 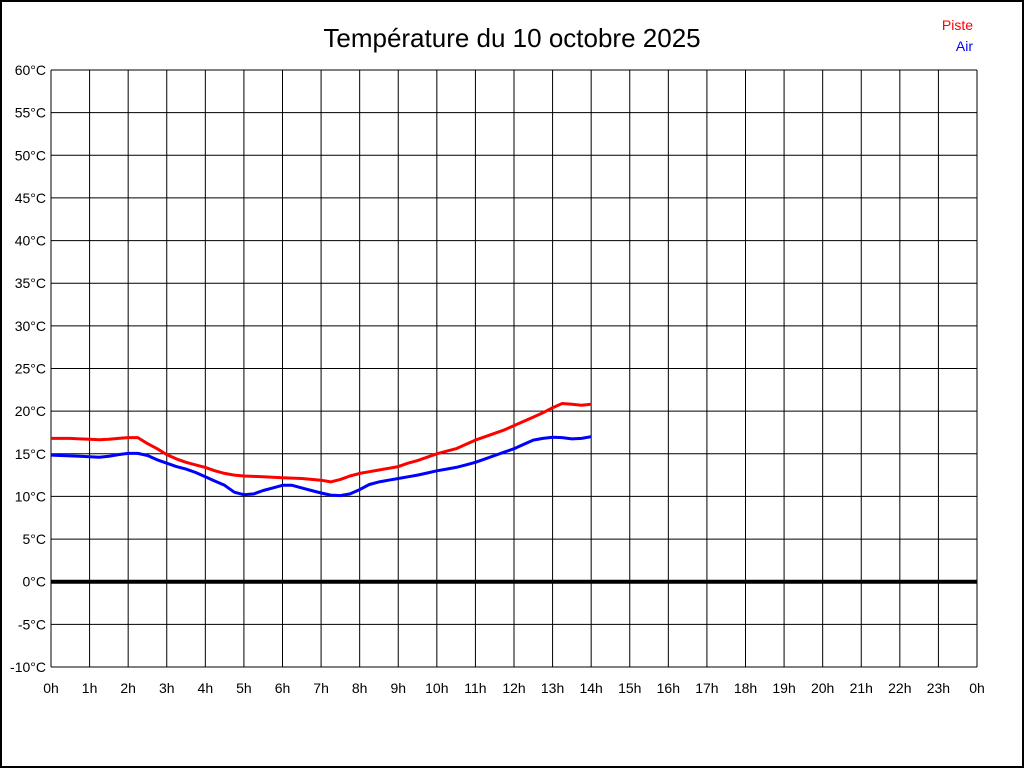 What do you see at coordinates (436, 688) in the screenshot?
I see `x-tick-label: 10h` at bounding box center [436, 688].